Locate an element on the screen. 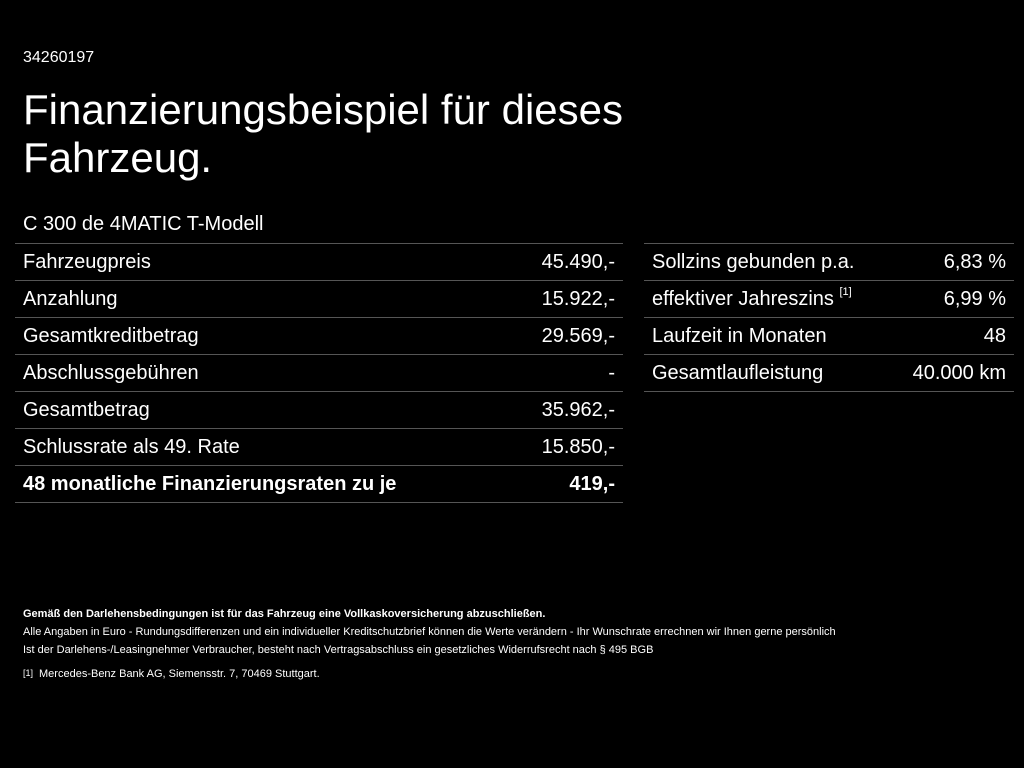 This screenshot has width=1024, height=768. row-label: Fahrzeugpreis is located at coordinates (262, 262).